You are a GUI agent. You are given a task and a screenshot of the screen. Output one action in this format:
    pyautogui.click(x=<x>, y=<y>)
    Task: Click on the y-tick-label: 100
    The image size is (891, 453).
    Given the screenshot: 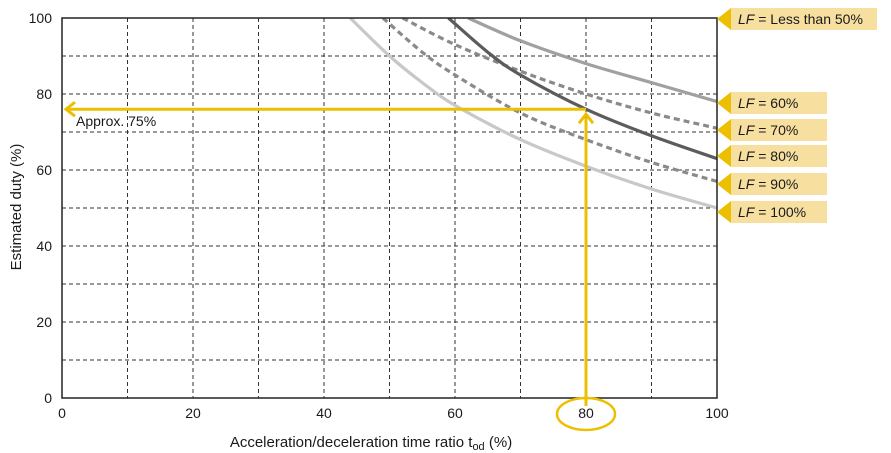 What is the action you would take?
    pyautogui.click(x=41, y=18)
    